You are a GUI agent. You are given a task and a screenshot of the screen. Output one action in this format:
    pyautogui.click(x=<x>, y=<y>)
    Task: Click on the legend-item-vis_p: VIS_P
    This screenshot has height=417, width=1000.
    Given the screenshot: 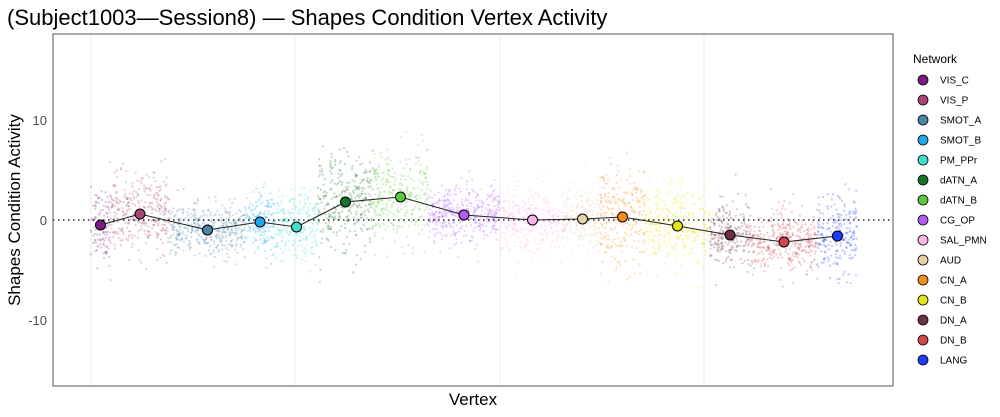 What is the action you would take?
    pyautogui.click(x=943, y=100)
    